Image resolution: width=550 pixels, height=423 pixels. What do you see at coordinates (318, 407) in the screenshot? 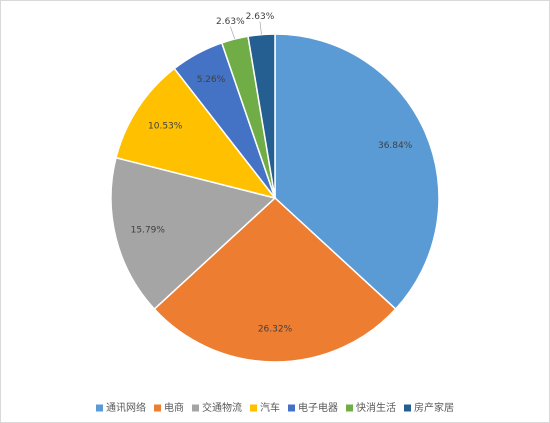
I see `legend-label: 电子电器` at bounding box center [318, 407].